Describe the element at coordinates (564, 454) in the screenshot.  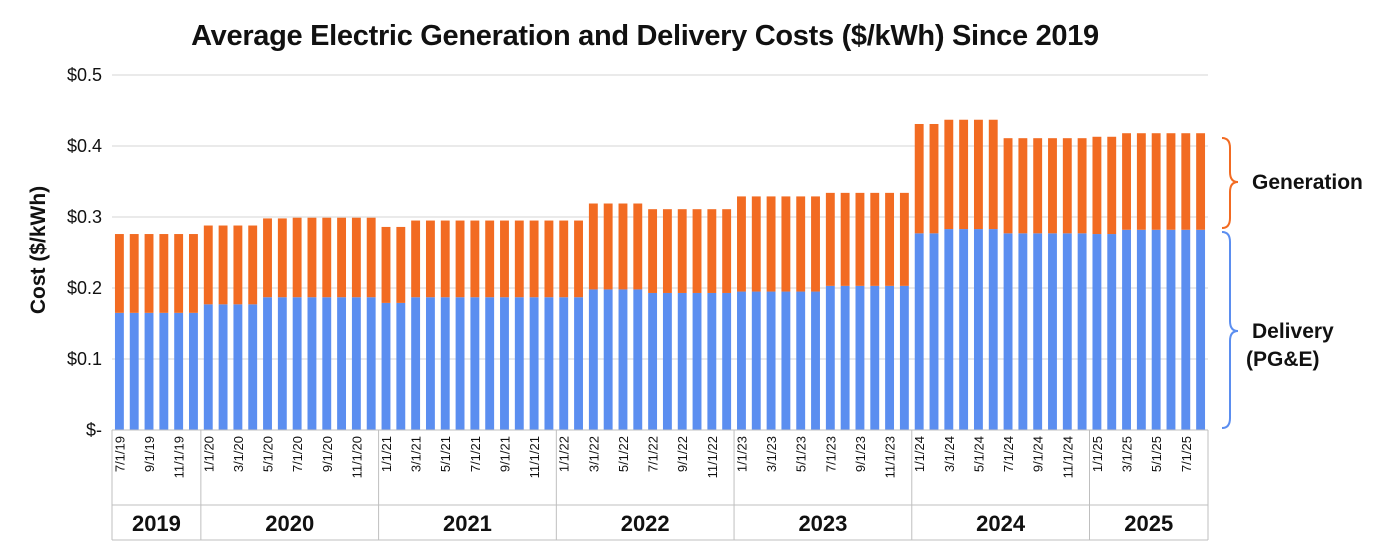
I see `x-tick-label: 1/1/22` at that location.